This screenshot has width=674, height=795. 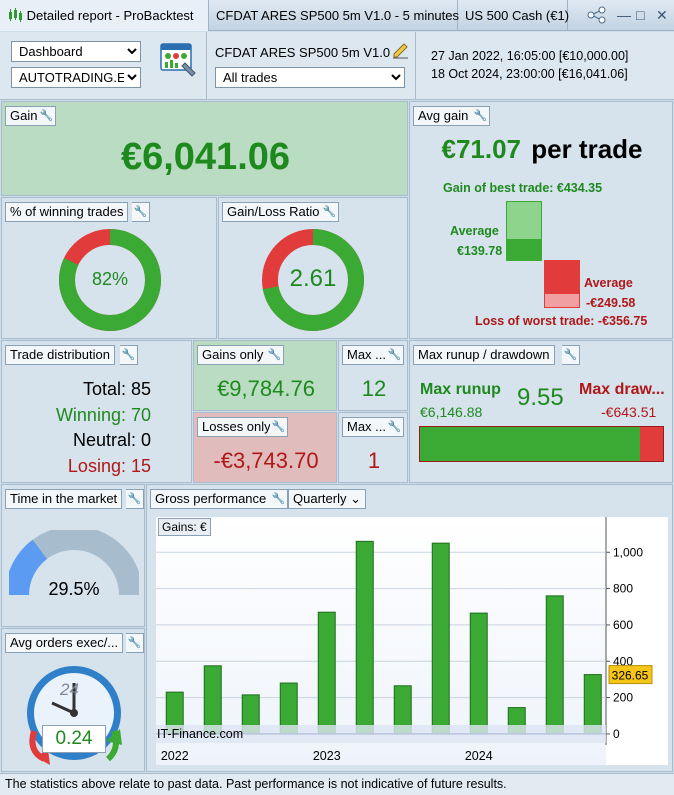 I want to click on tab-label: US 500 Cash (€1), so click(x=517, y=15).